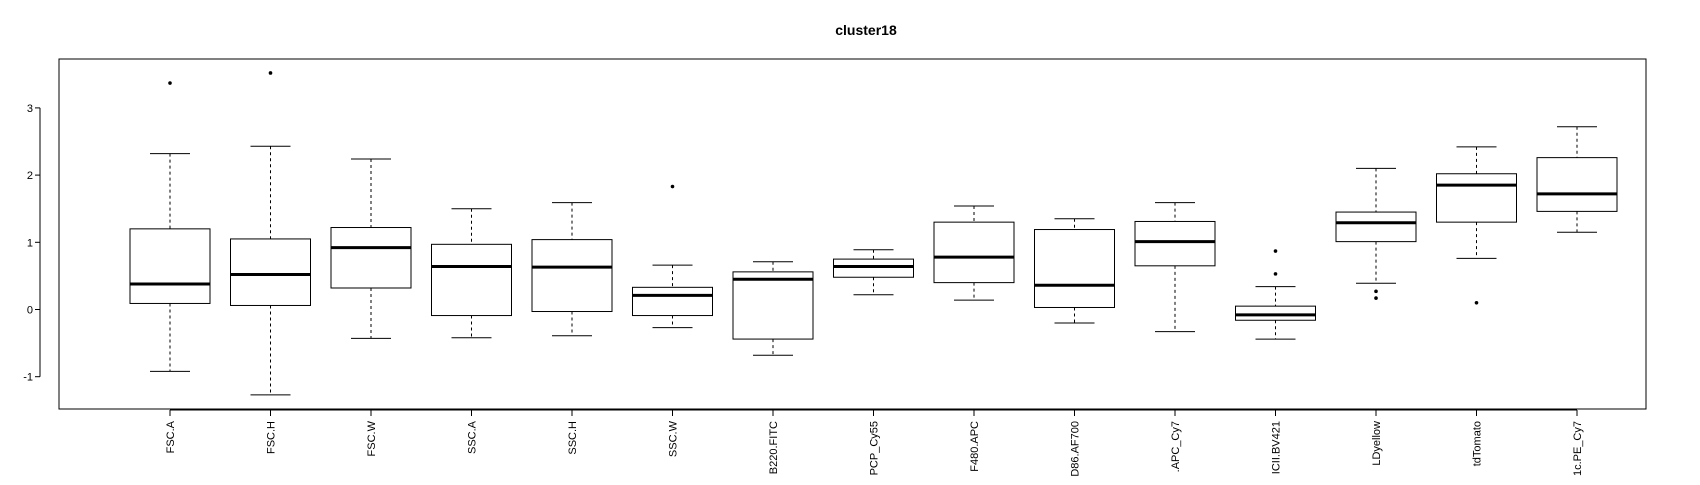 This screenshot has width=1700, height=485. I want to click on box-B220.FITC, so click(773, 308).